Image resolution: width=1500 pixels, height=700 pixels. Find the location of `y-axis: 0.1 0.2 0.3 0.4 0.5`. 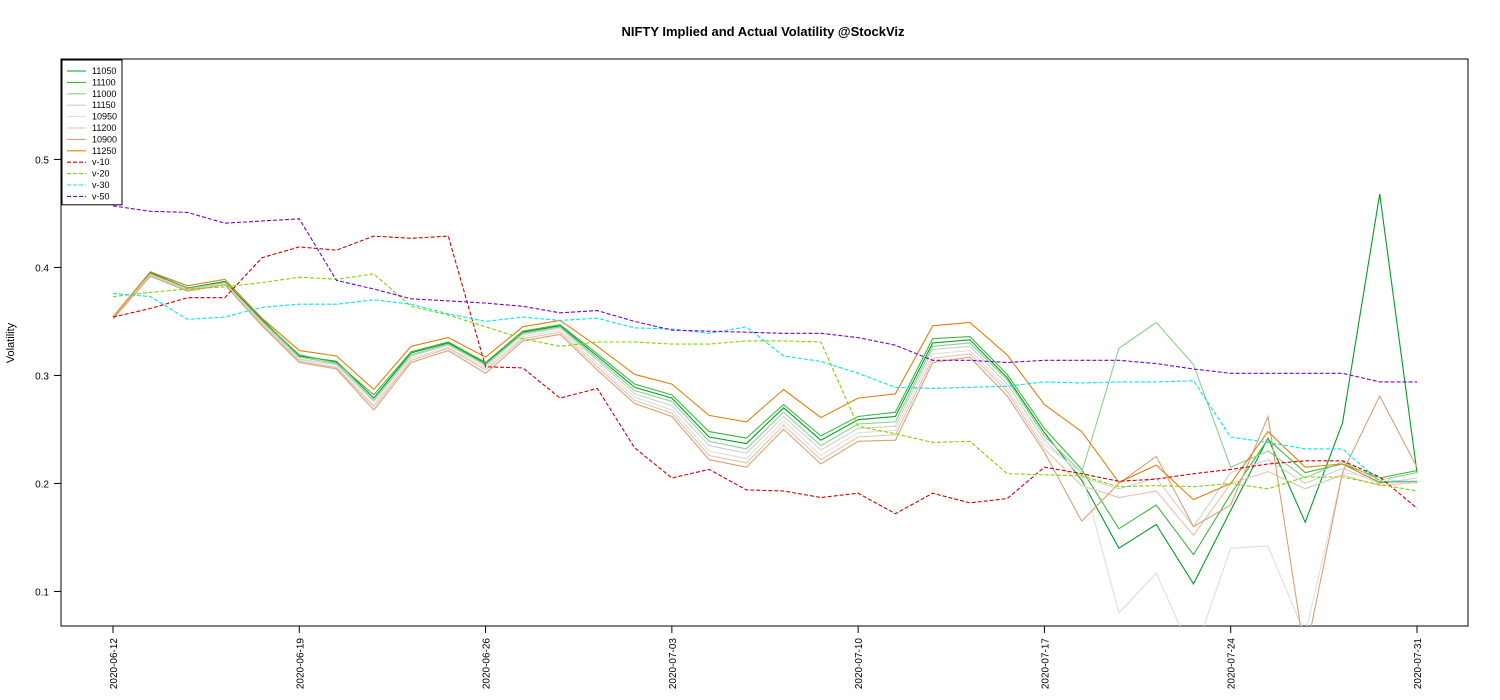

y-axis: 0.1 0.2 0.3 0.4 0.5 is located at coordinates (48, 376).